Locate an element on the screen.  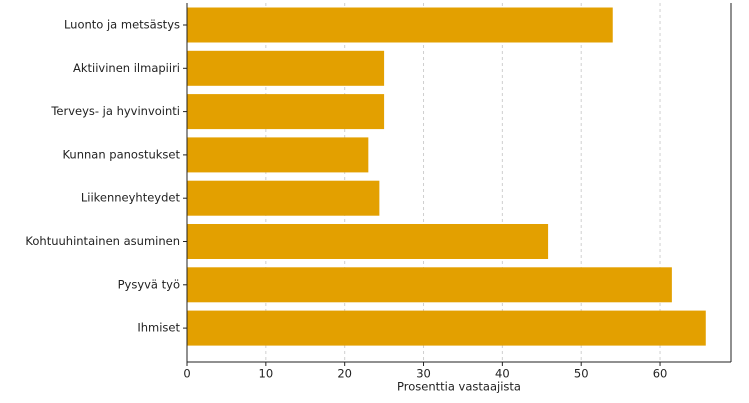
y-tick-label: Pysyvä työ is located at coordinates (149, 284).